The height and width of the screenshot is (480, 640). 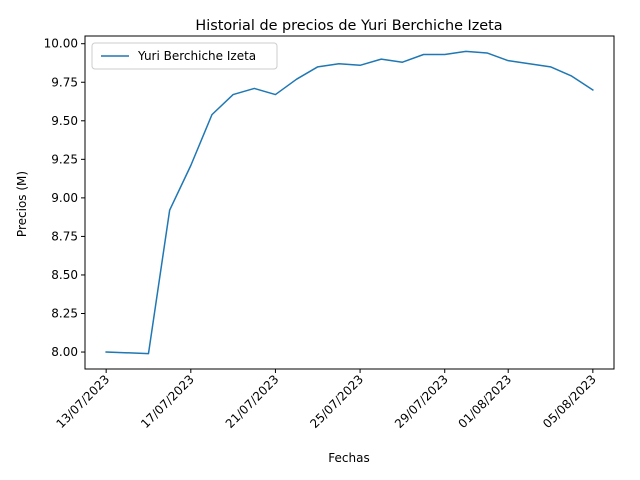 What do you see at coordinates (421, 401) in the screenshot?
I see `x-tick-label: 29/07/2023` at bounding box center [421, 401].